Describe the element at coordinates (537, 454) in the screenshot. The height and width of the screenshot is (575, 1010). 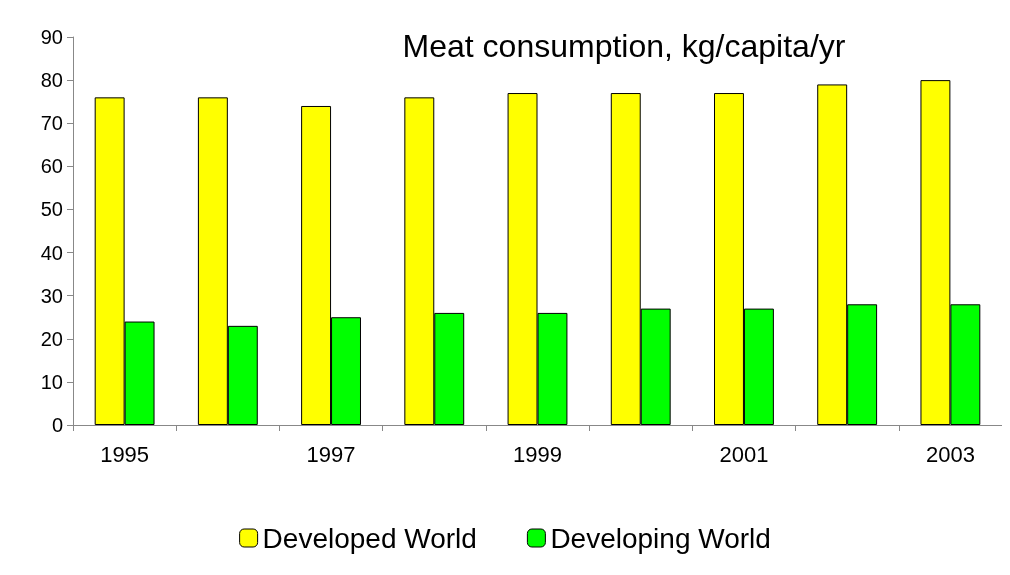
I see `x-tick-label: 1999` at that location.